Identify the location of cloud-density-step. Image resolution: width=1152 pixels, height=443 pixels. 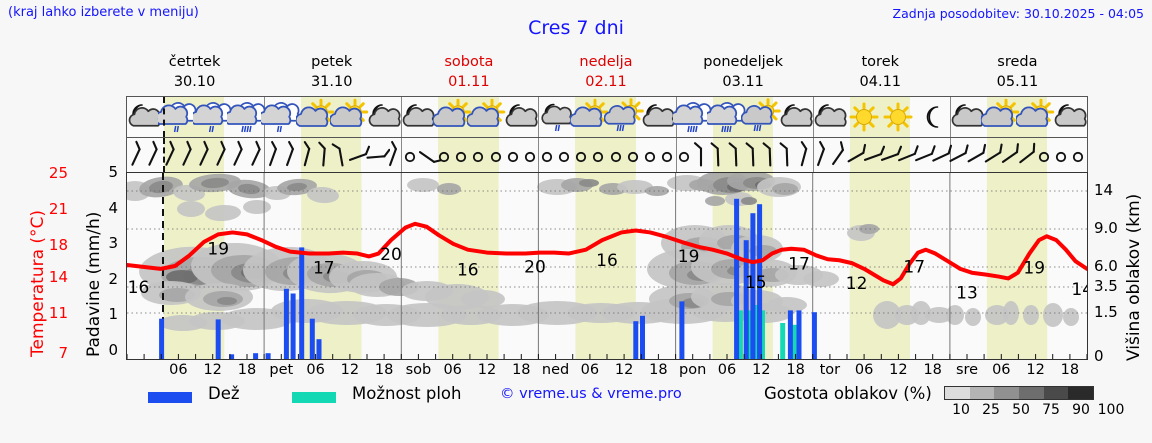
(1056, 393).